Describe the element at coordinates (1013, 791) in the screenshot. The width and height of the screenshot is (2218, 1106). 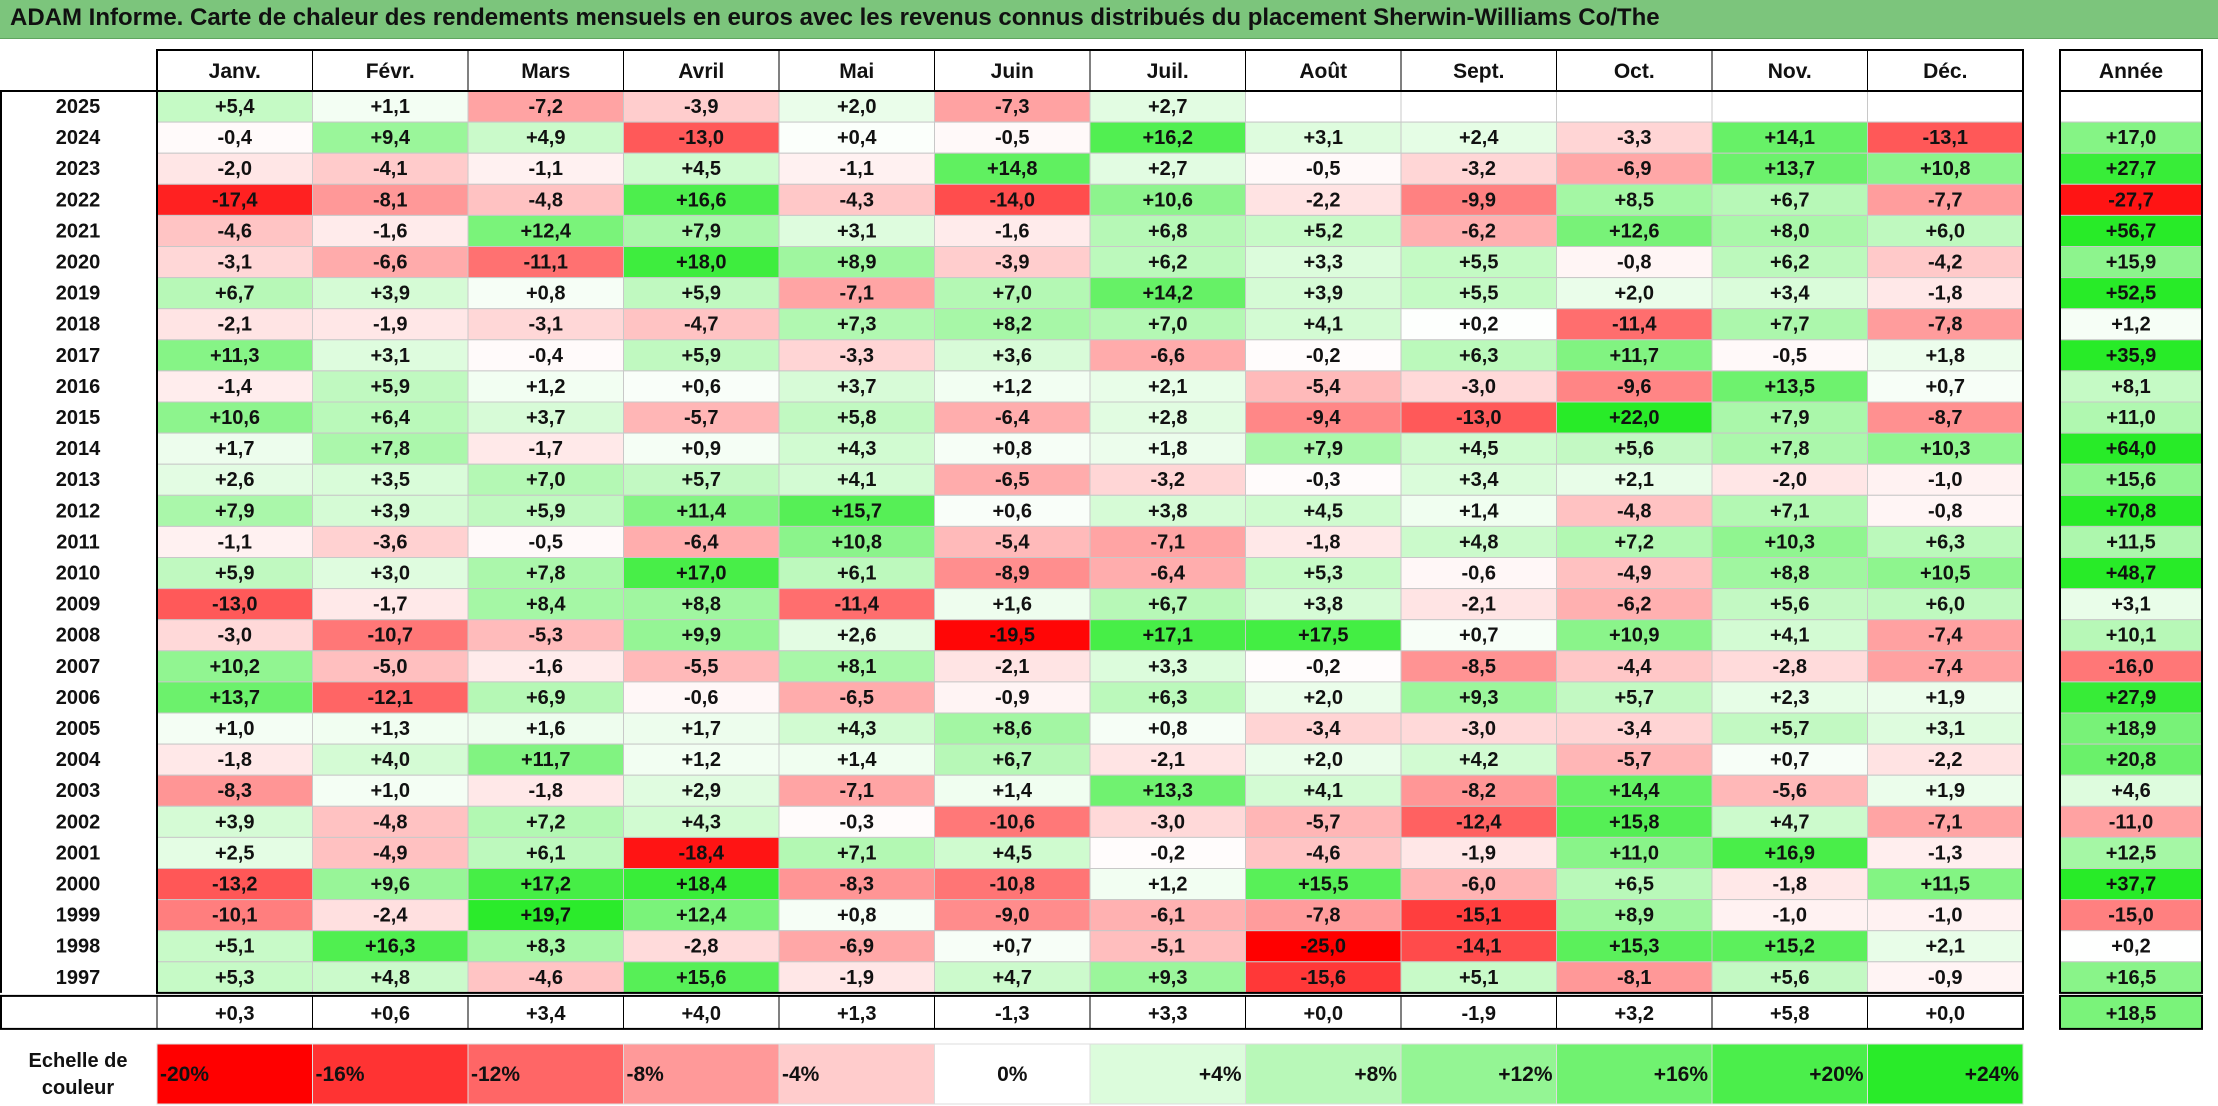
I see `cell-value: +1,4` at that location.